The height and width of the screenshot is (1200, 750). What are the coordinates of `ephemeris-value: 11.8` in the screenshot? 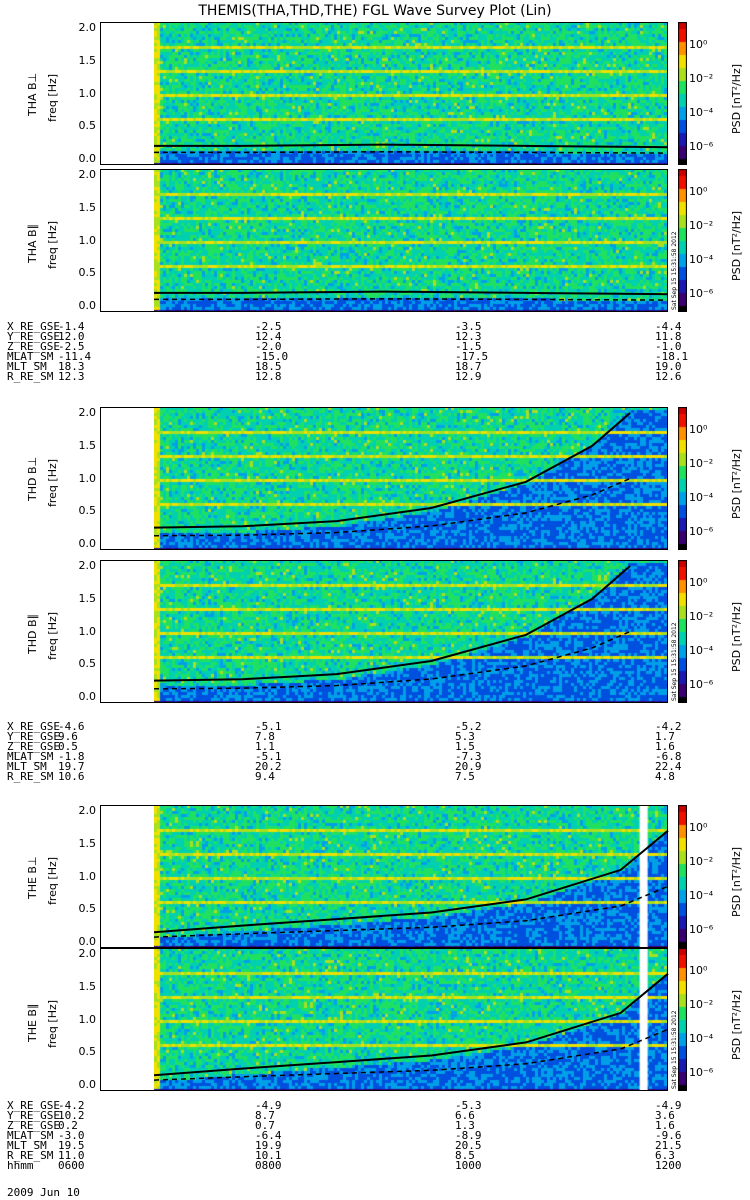 It's located at (668, 336).